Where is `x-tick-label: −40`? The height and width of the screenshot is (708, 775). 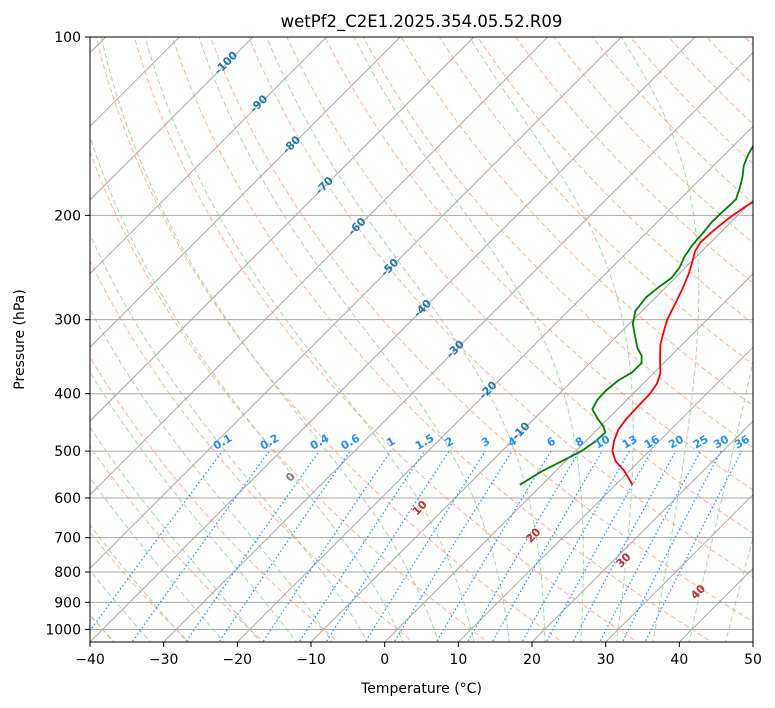 x-tick-label: −40 is located at coordinates (90, 660).